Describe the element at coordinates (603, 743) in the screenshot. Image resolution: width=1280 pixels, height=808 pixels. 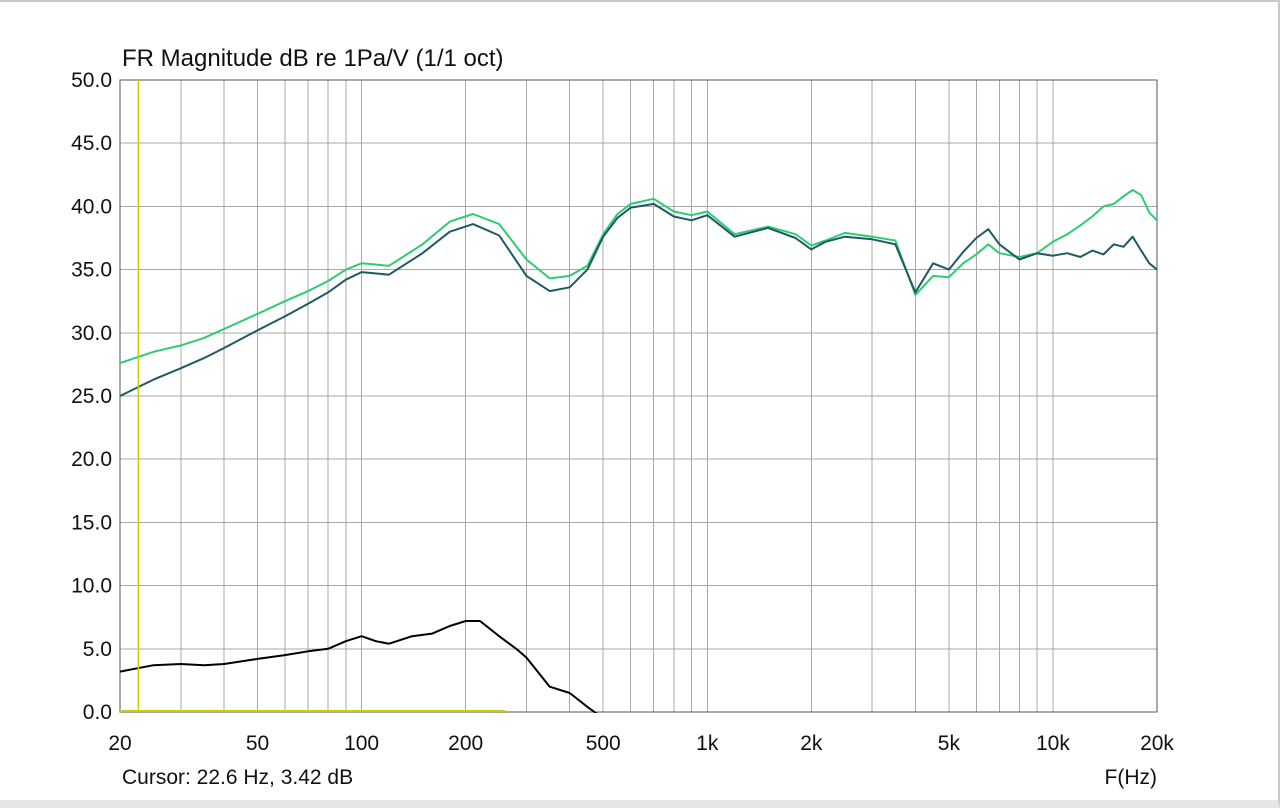
I see `x-tick-label: 500` at that location.